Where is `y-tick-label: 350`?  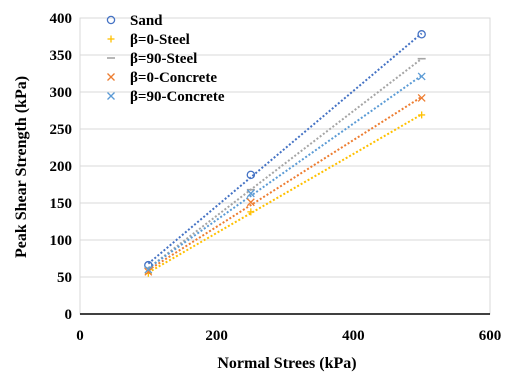
y-tick-label: 350 is located at coordinates (61, 56).